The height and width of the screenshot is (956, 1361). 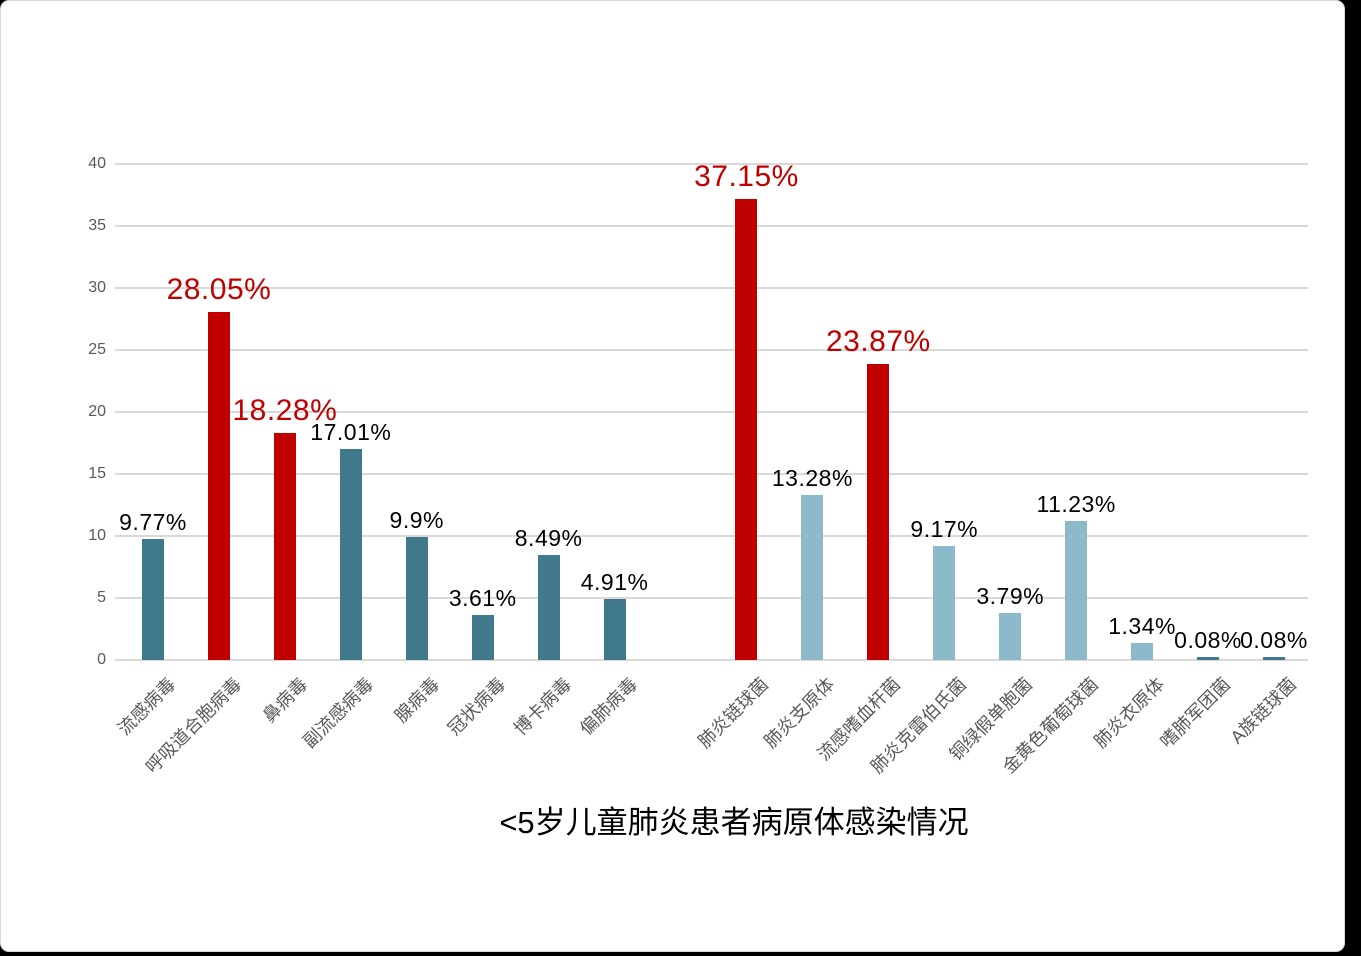 I want to click on y-axis-tick-label: 0, so click(x=101, y=659).